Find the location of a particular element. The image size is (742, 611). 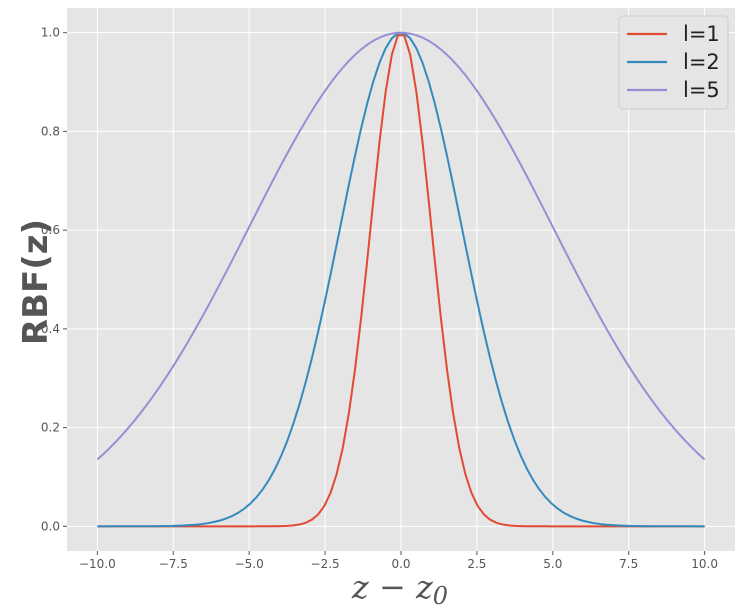

y-axis-ticks: 0.0 0.2 0.4 0.6 0.8 1.0 is located at coordinates (54, 279).